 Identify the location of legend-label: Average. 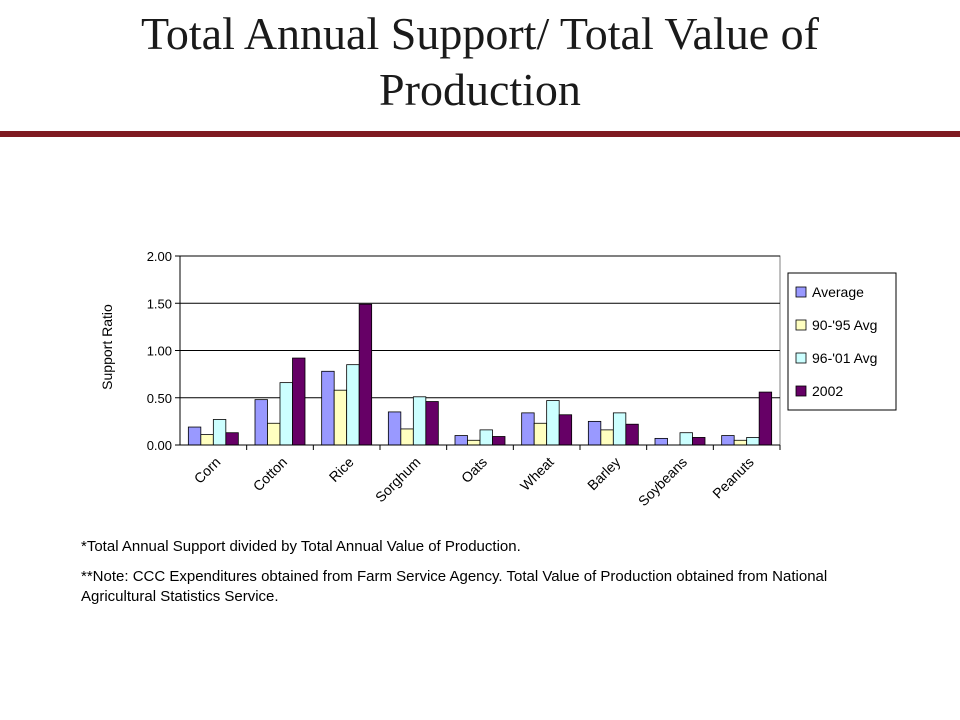
(838, 292).